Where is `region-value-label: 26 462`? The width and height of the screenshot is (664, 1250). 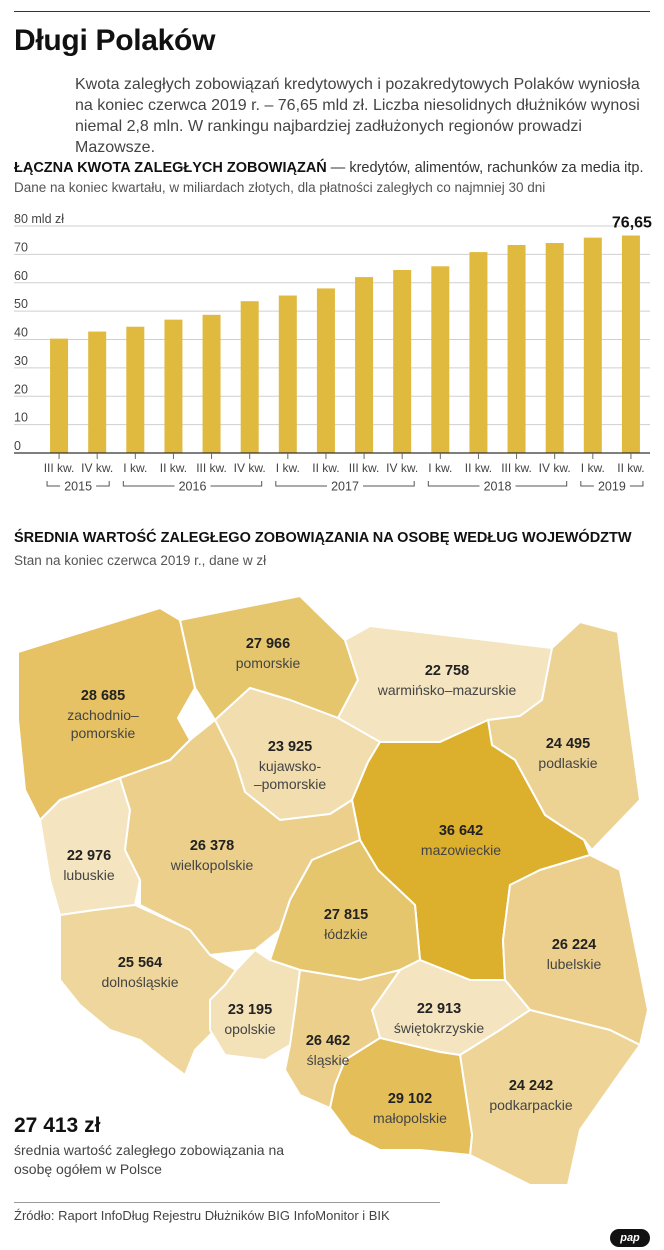 region-value-label: 26 462 is located at coordinates (328, 1041).